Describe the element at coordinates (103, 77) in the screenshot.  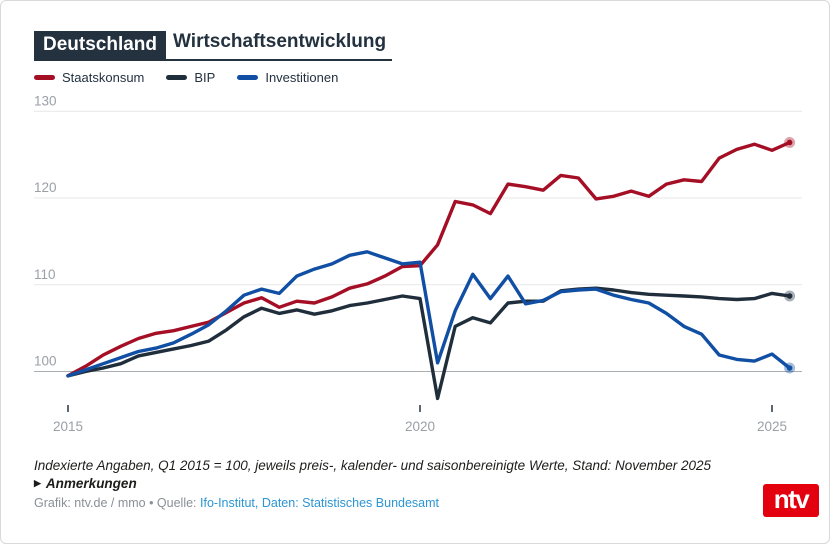
I see `legend-label: Staatskonsum` at that location.